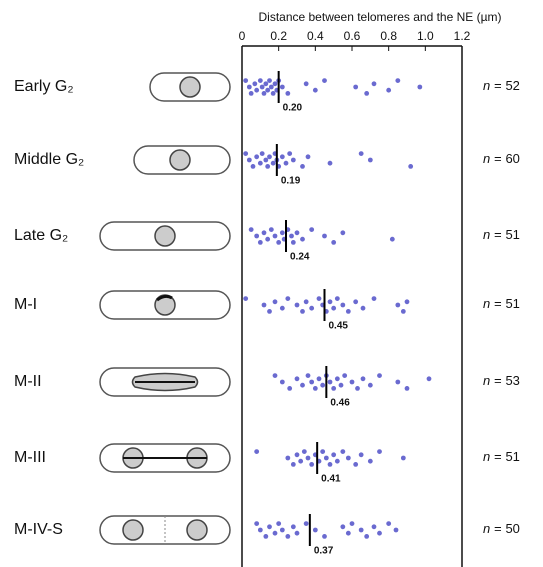 Image resolution: width=543 pixels, height=567 pixels. I want to click on row-label: M-II, so click(28, 381).